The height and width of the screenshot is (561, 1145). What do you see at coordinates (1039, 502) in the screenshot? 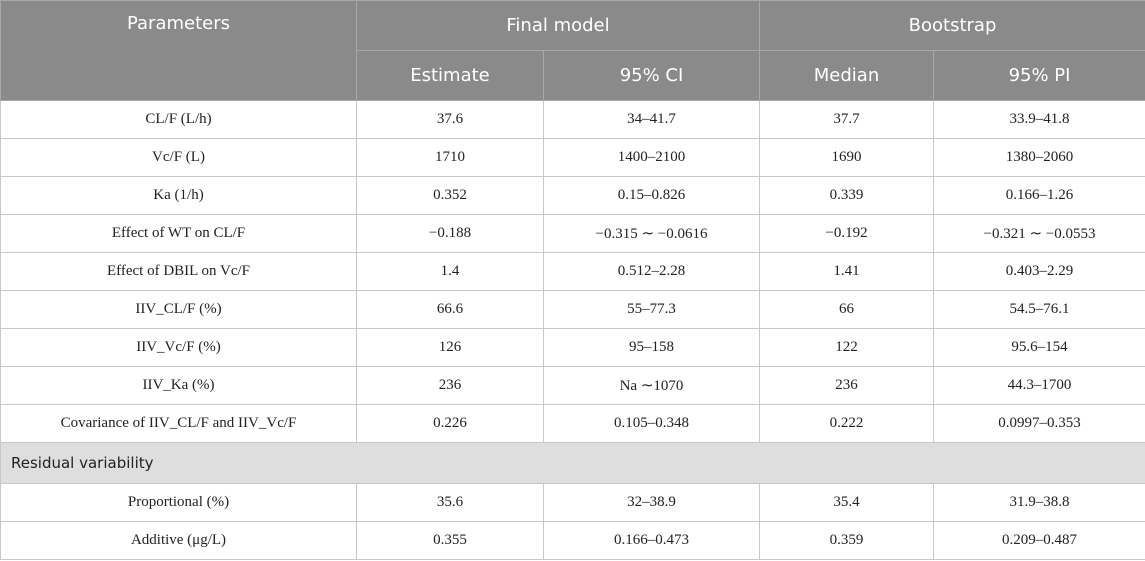
I see `value-cell: 31.9–38.8` at bounding box center [1039, 502].